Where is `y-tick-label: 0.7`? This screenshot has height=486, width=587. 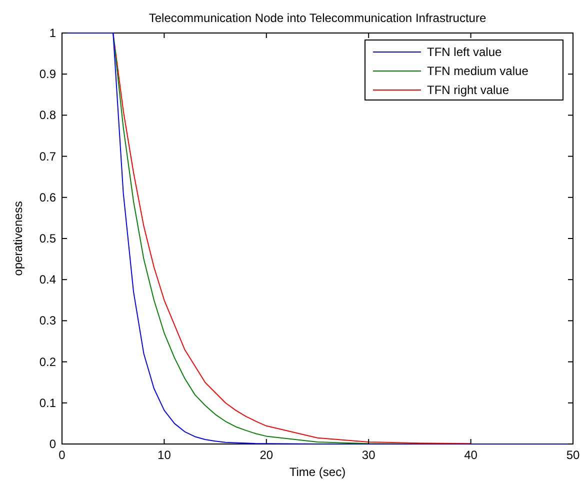
y-tick-label: 0.7 is located at coordinates (47, 156).